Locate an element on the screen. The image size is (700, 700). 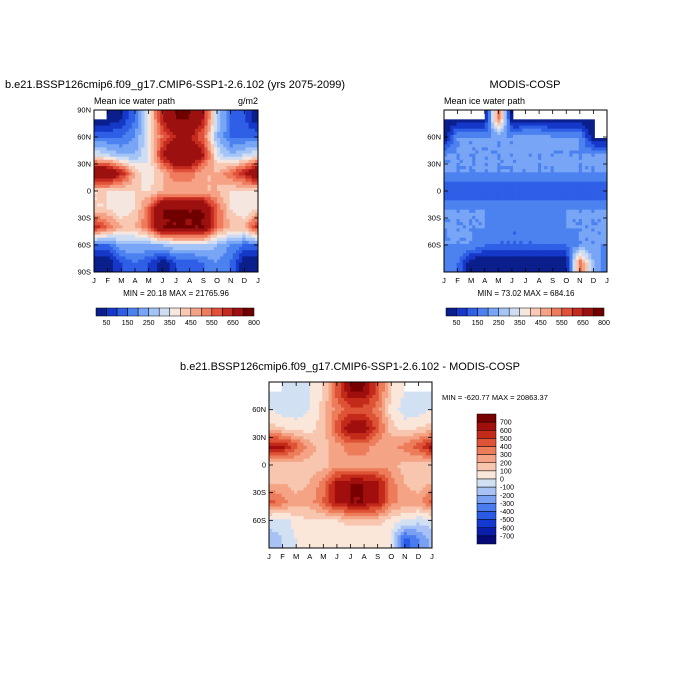
panel-obs-title: MODIS-COSP is located at coordinates (525, 85).